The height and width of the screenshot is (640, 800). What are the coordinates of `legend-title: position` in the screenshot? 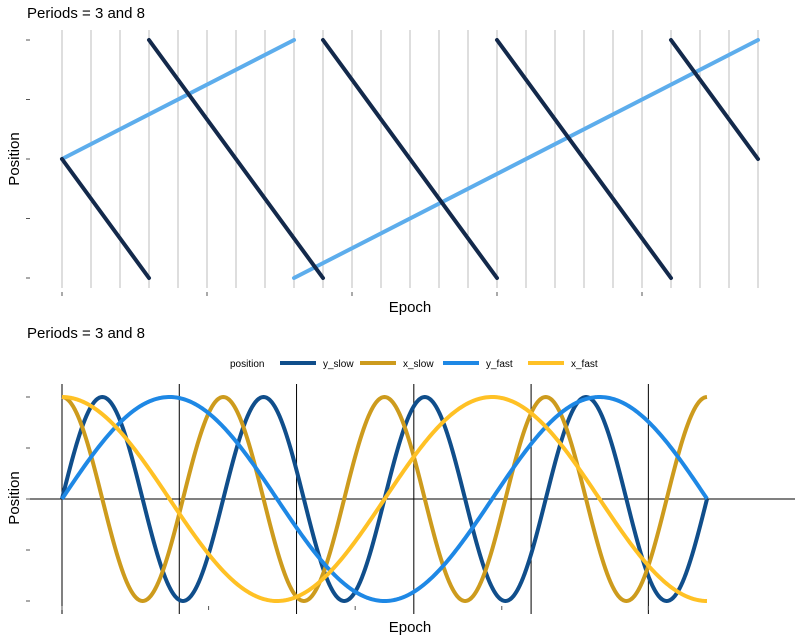 It's located at (247, 364).